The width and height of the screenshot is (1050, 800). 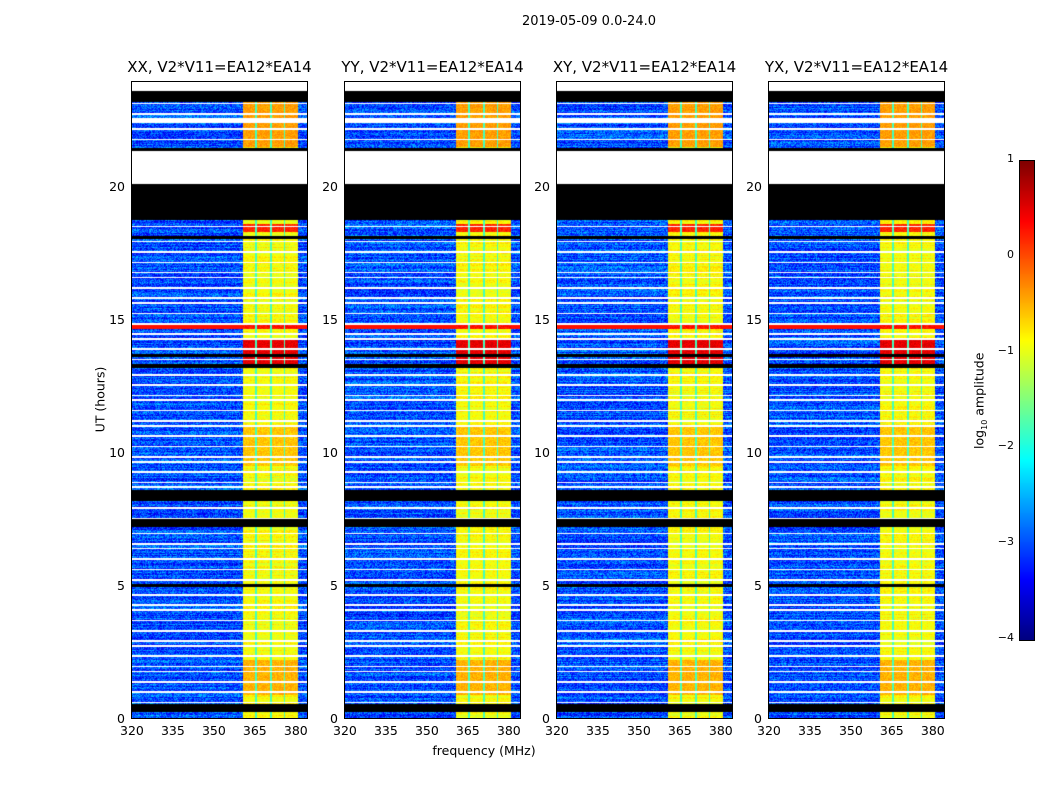 What do you see at coordinates (1010, 158) in the screenshot?
I see `colorbar-tick-label: 1` at bounding box center [1010, 158].